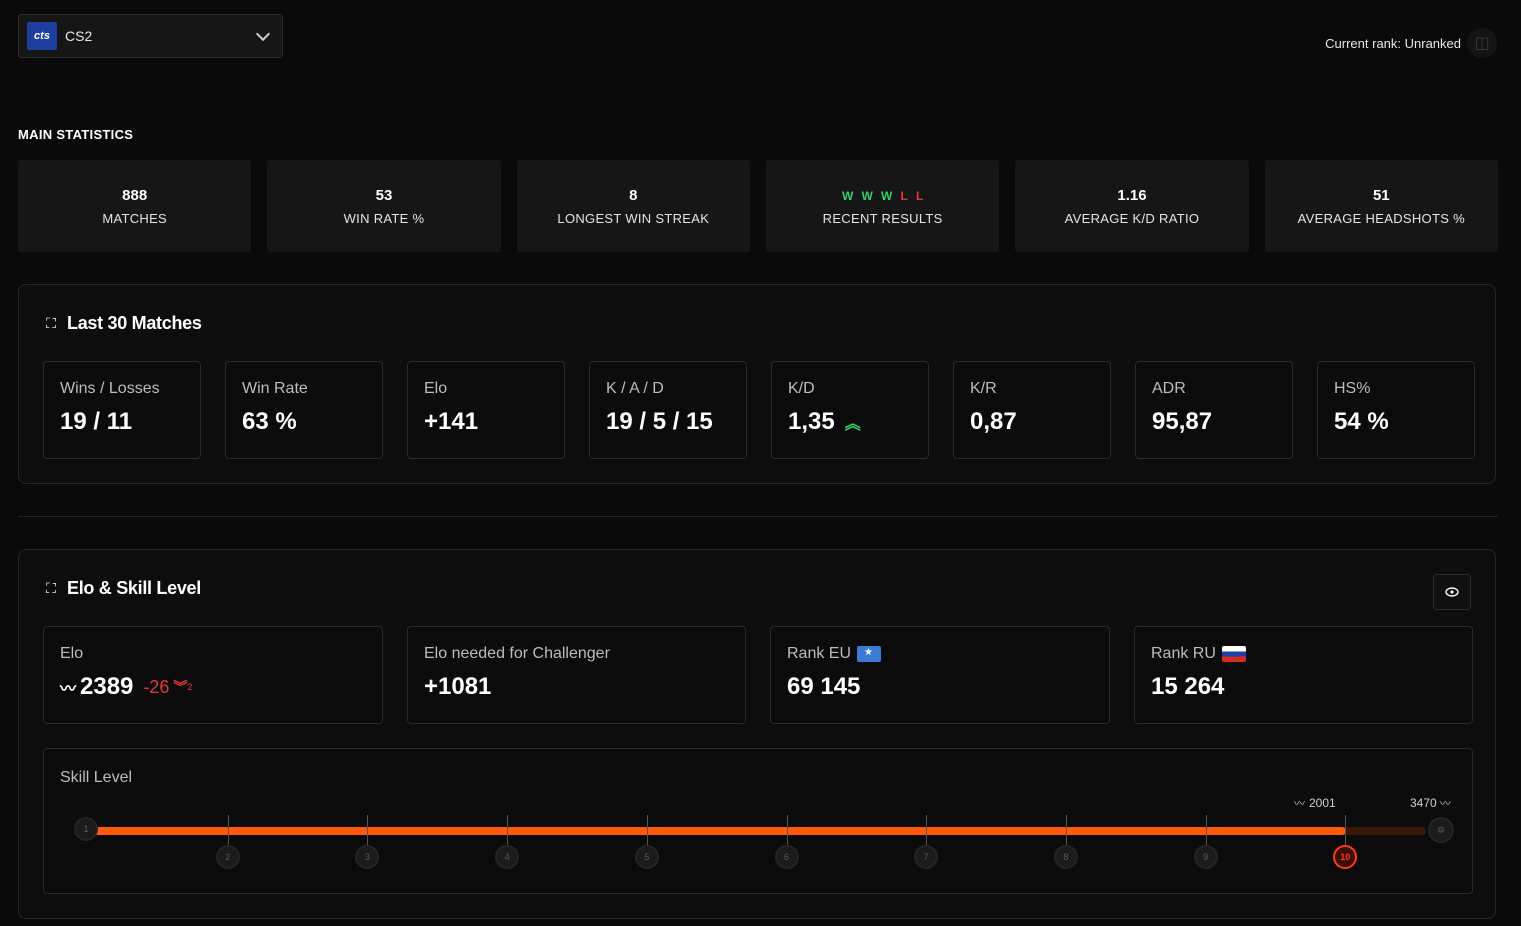 The height and width of the screenshot is (926, 1521). I want to click on level10-min-marker: 〰 2001, so click(1315, 803).